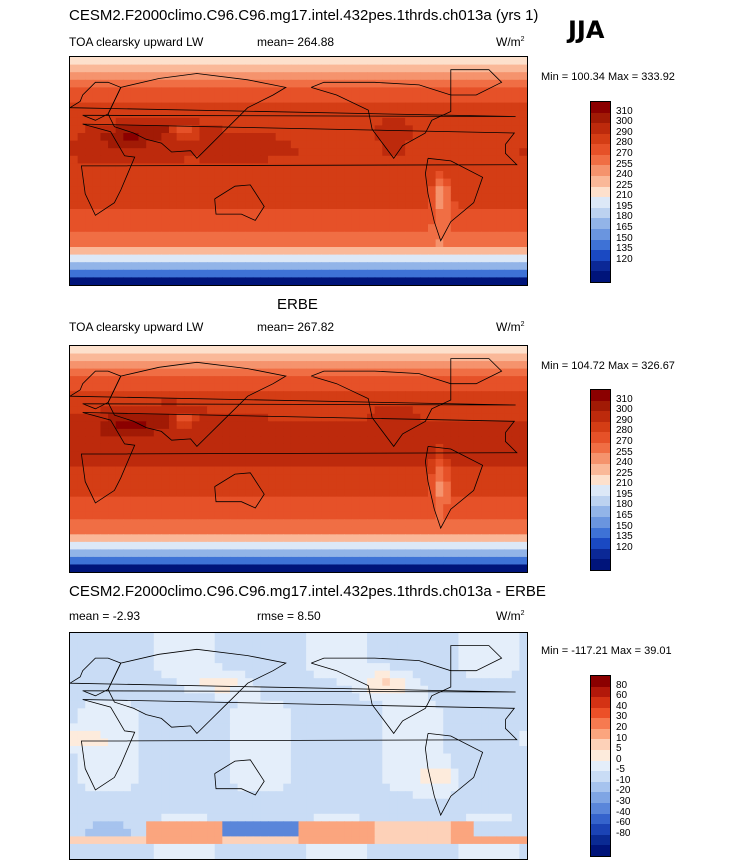 Image resolution: width=732 pixels, height=865 pixels. Describe the element at coordinates (600, 181) in the screenshot. I see `colorbar-swatch` at that location.